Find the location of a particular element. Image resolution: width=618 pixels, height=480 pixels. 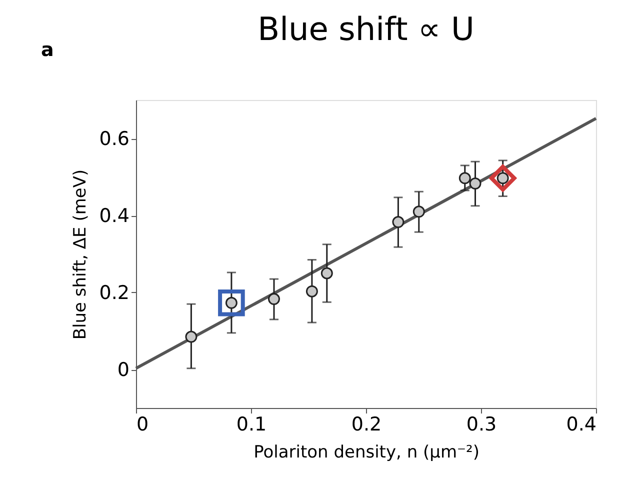

x-tick-label: 0.4 is located at coordinates (581, 425).